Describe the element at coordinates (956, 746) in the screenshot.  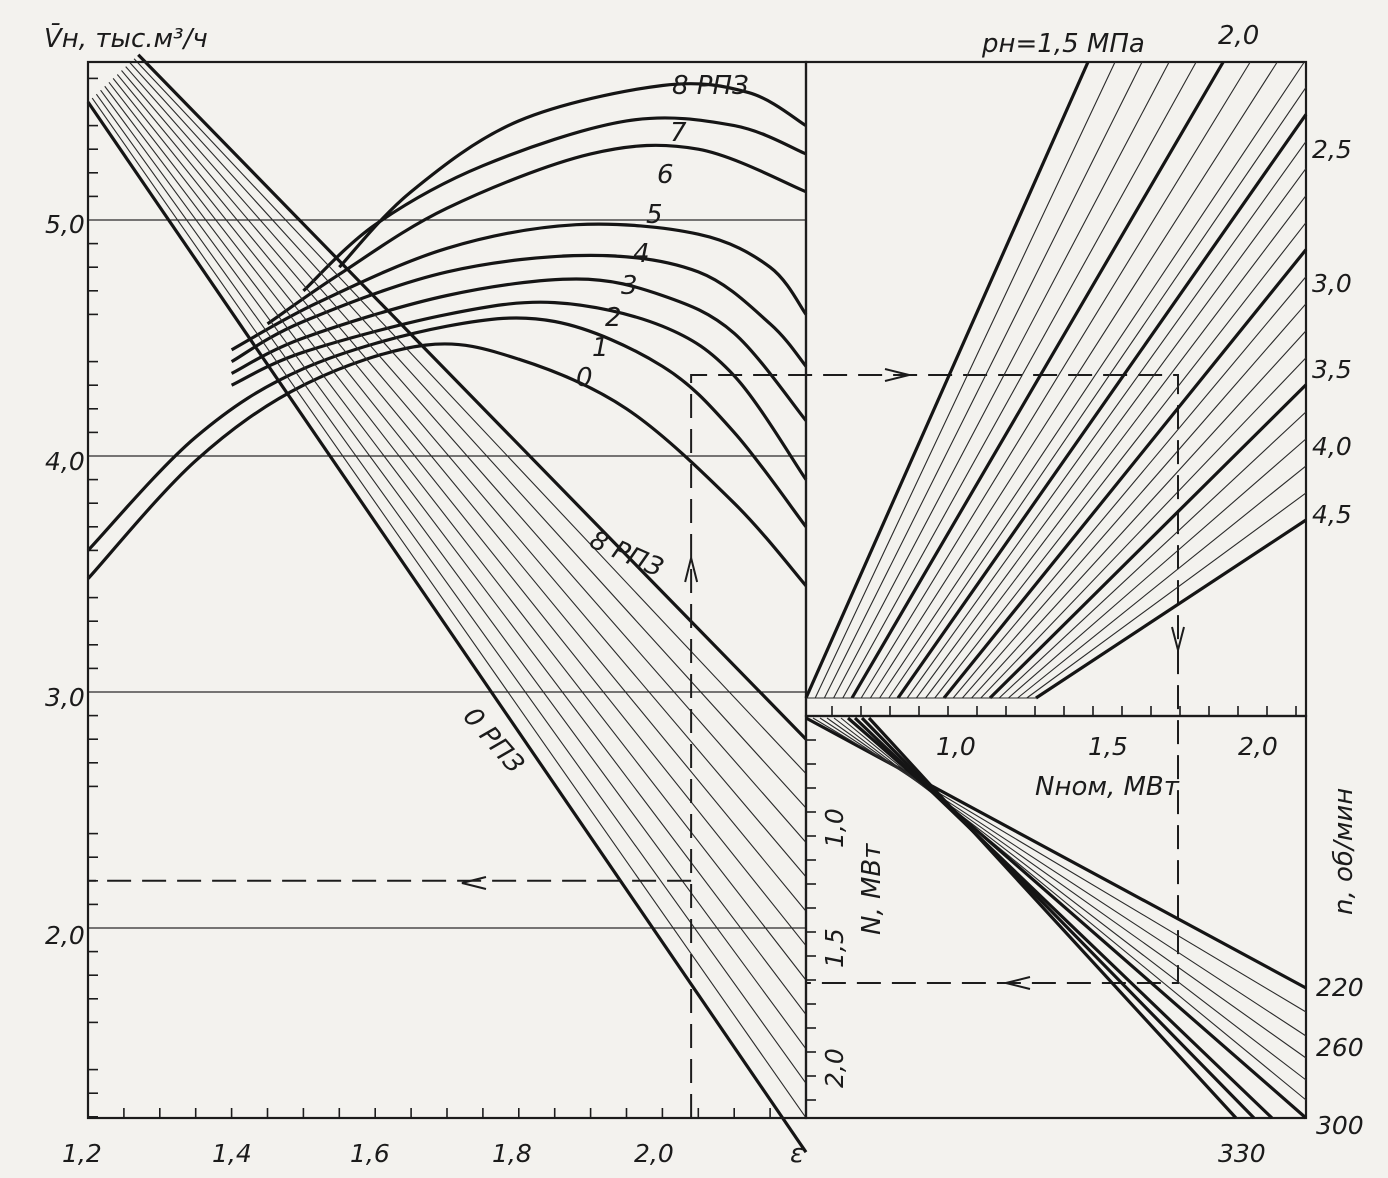
I see `nnom-tick-1-0: 1,0` at that location.